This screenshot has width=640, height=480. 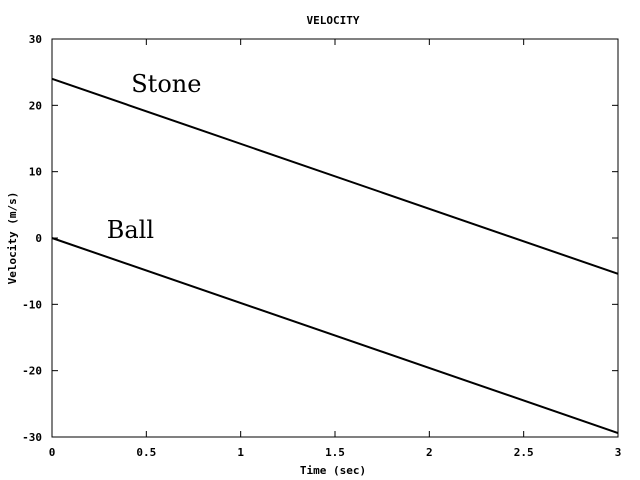 What do you see at coordinates (32, 371) in the screenshot?
I see `y-tick-label: -20` at bounding box center [32, 371].